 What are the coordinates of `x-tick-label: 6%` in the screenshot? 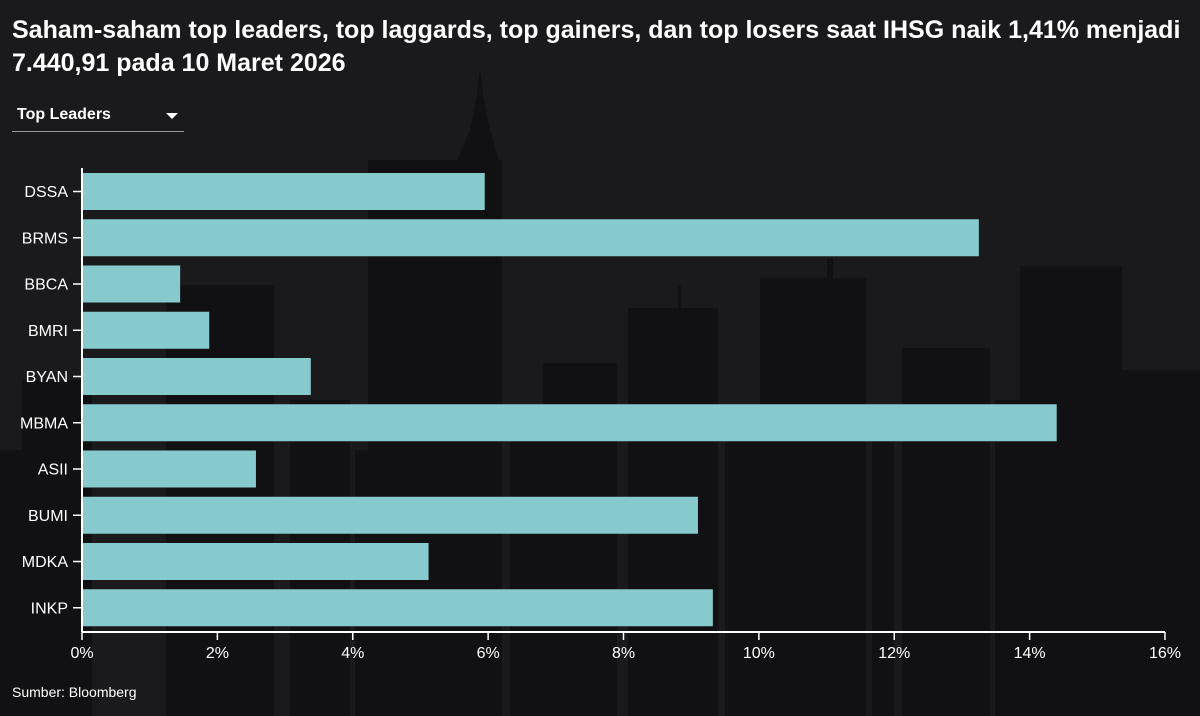 It's located at (488, 653).